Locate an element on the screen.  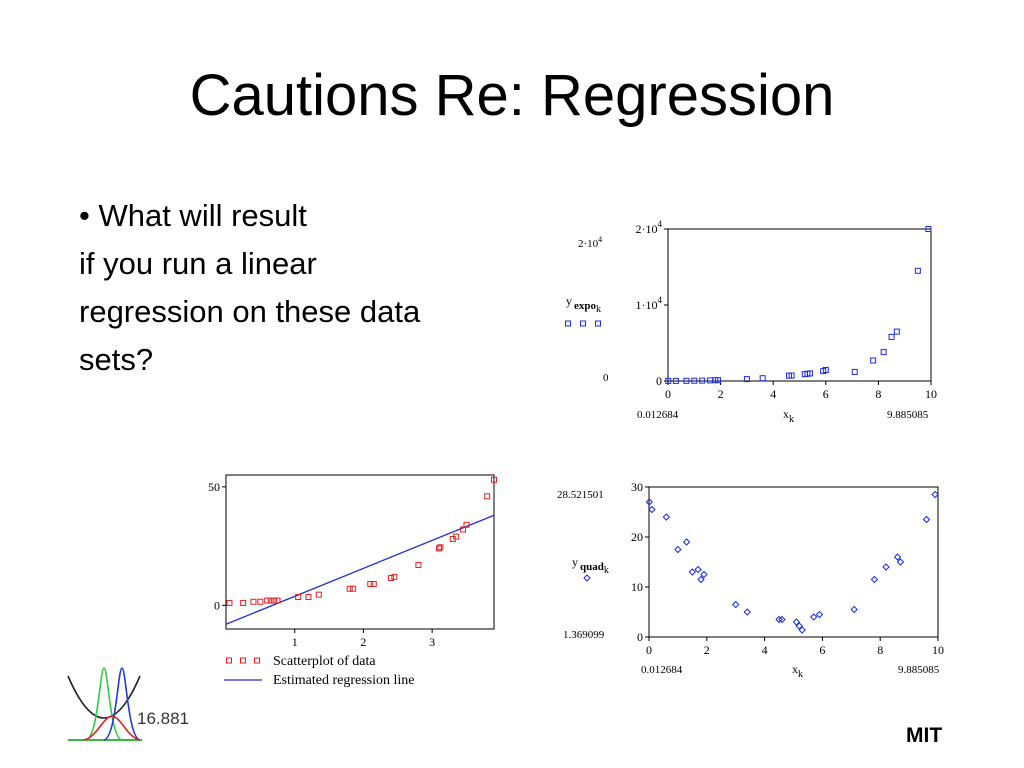
y-min-label: 1.369099 is located at coordinates (584, 635).